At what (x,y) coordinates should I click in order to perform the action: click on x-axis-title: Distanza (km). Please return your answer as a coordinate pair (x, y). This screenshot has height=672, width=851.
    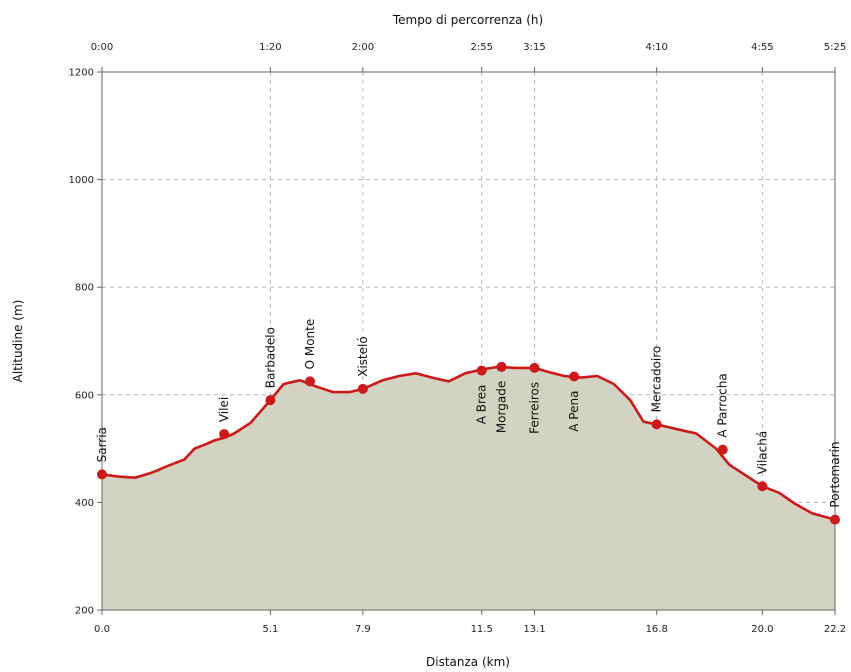
    Looking at the image, I should click on (468, 662).